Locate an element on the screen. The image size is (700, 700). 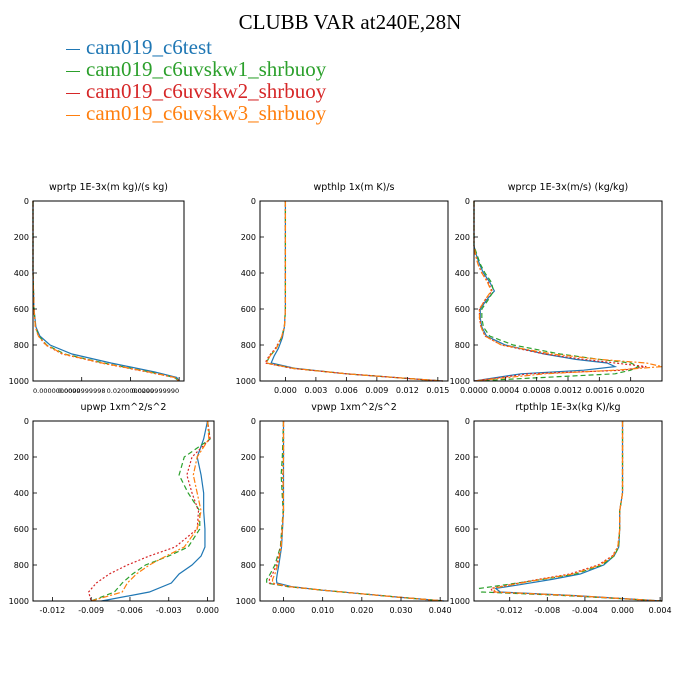
panel-5-ytick-label-2: 400 is located at coordinates (462, 493).